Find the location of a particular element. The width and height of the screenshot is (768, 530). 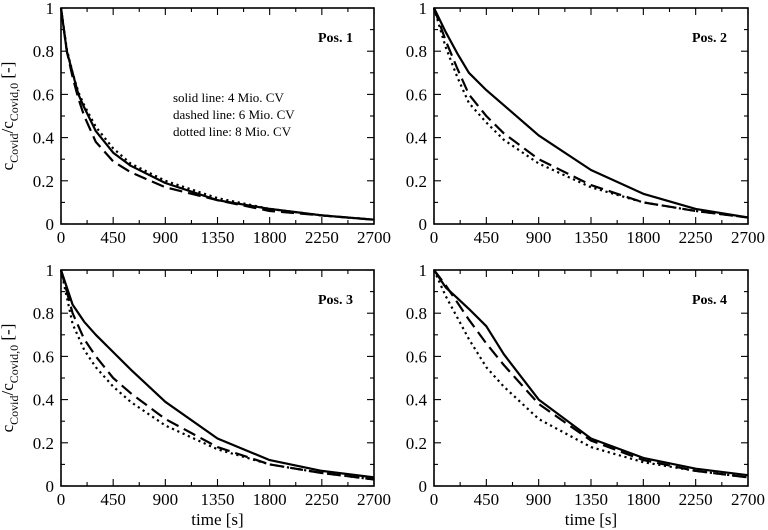

panel-label: Pos. 3 is located at coordinates (335, 300).